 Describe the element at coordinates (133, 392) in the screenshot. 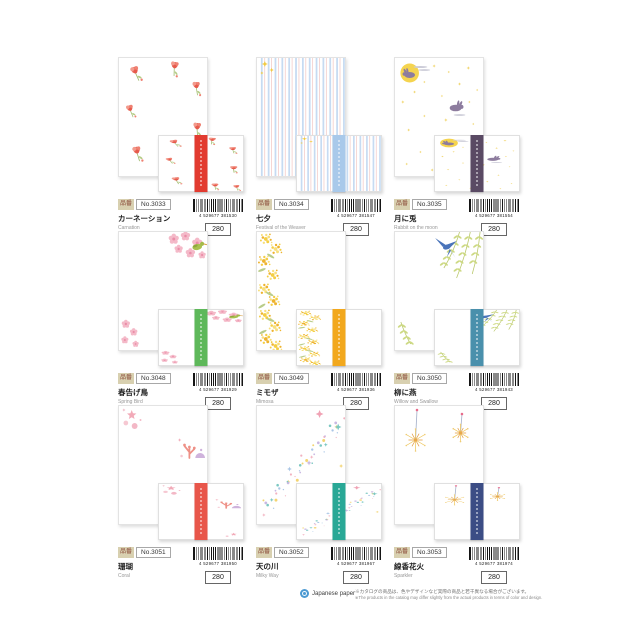

I see `product-name-jp: 春告げ鳥` at that location.